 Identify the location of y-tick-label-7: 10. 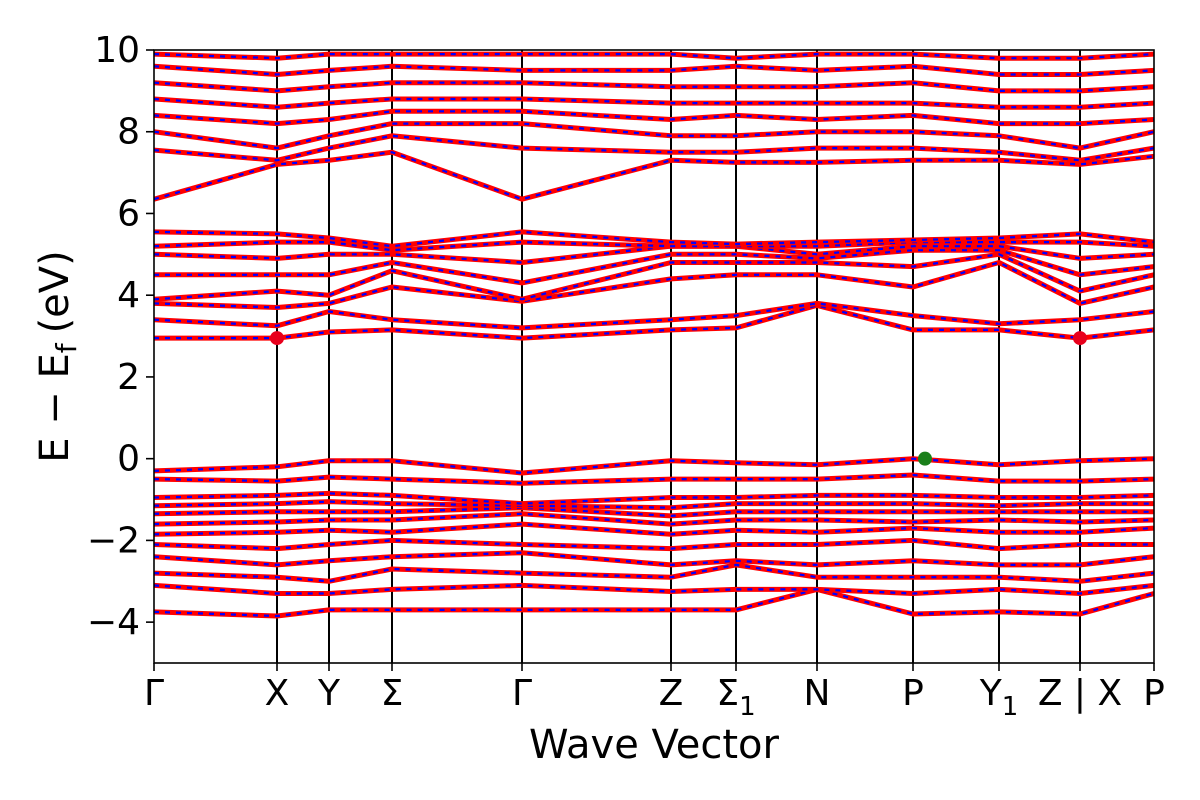
(117, 50).